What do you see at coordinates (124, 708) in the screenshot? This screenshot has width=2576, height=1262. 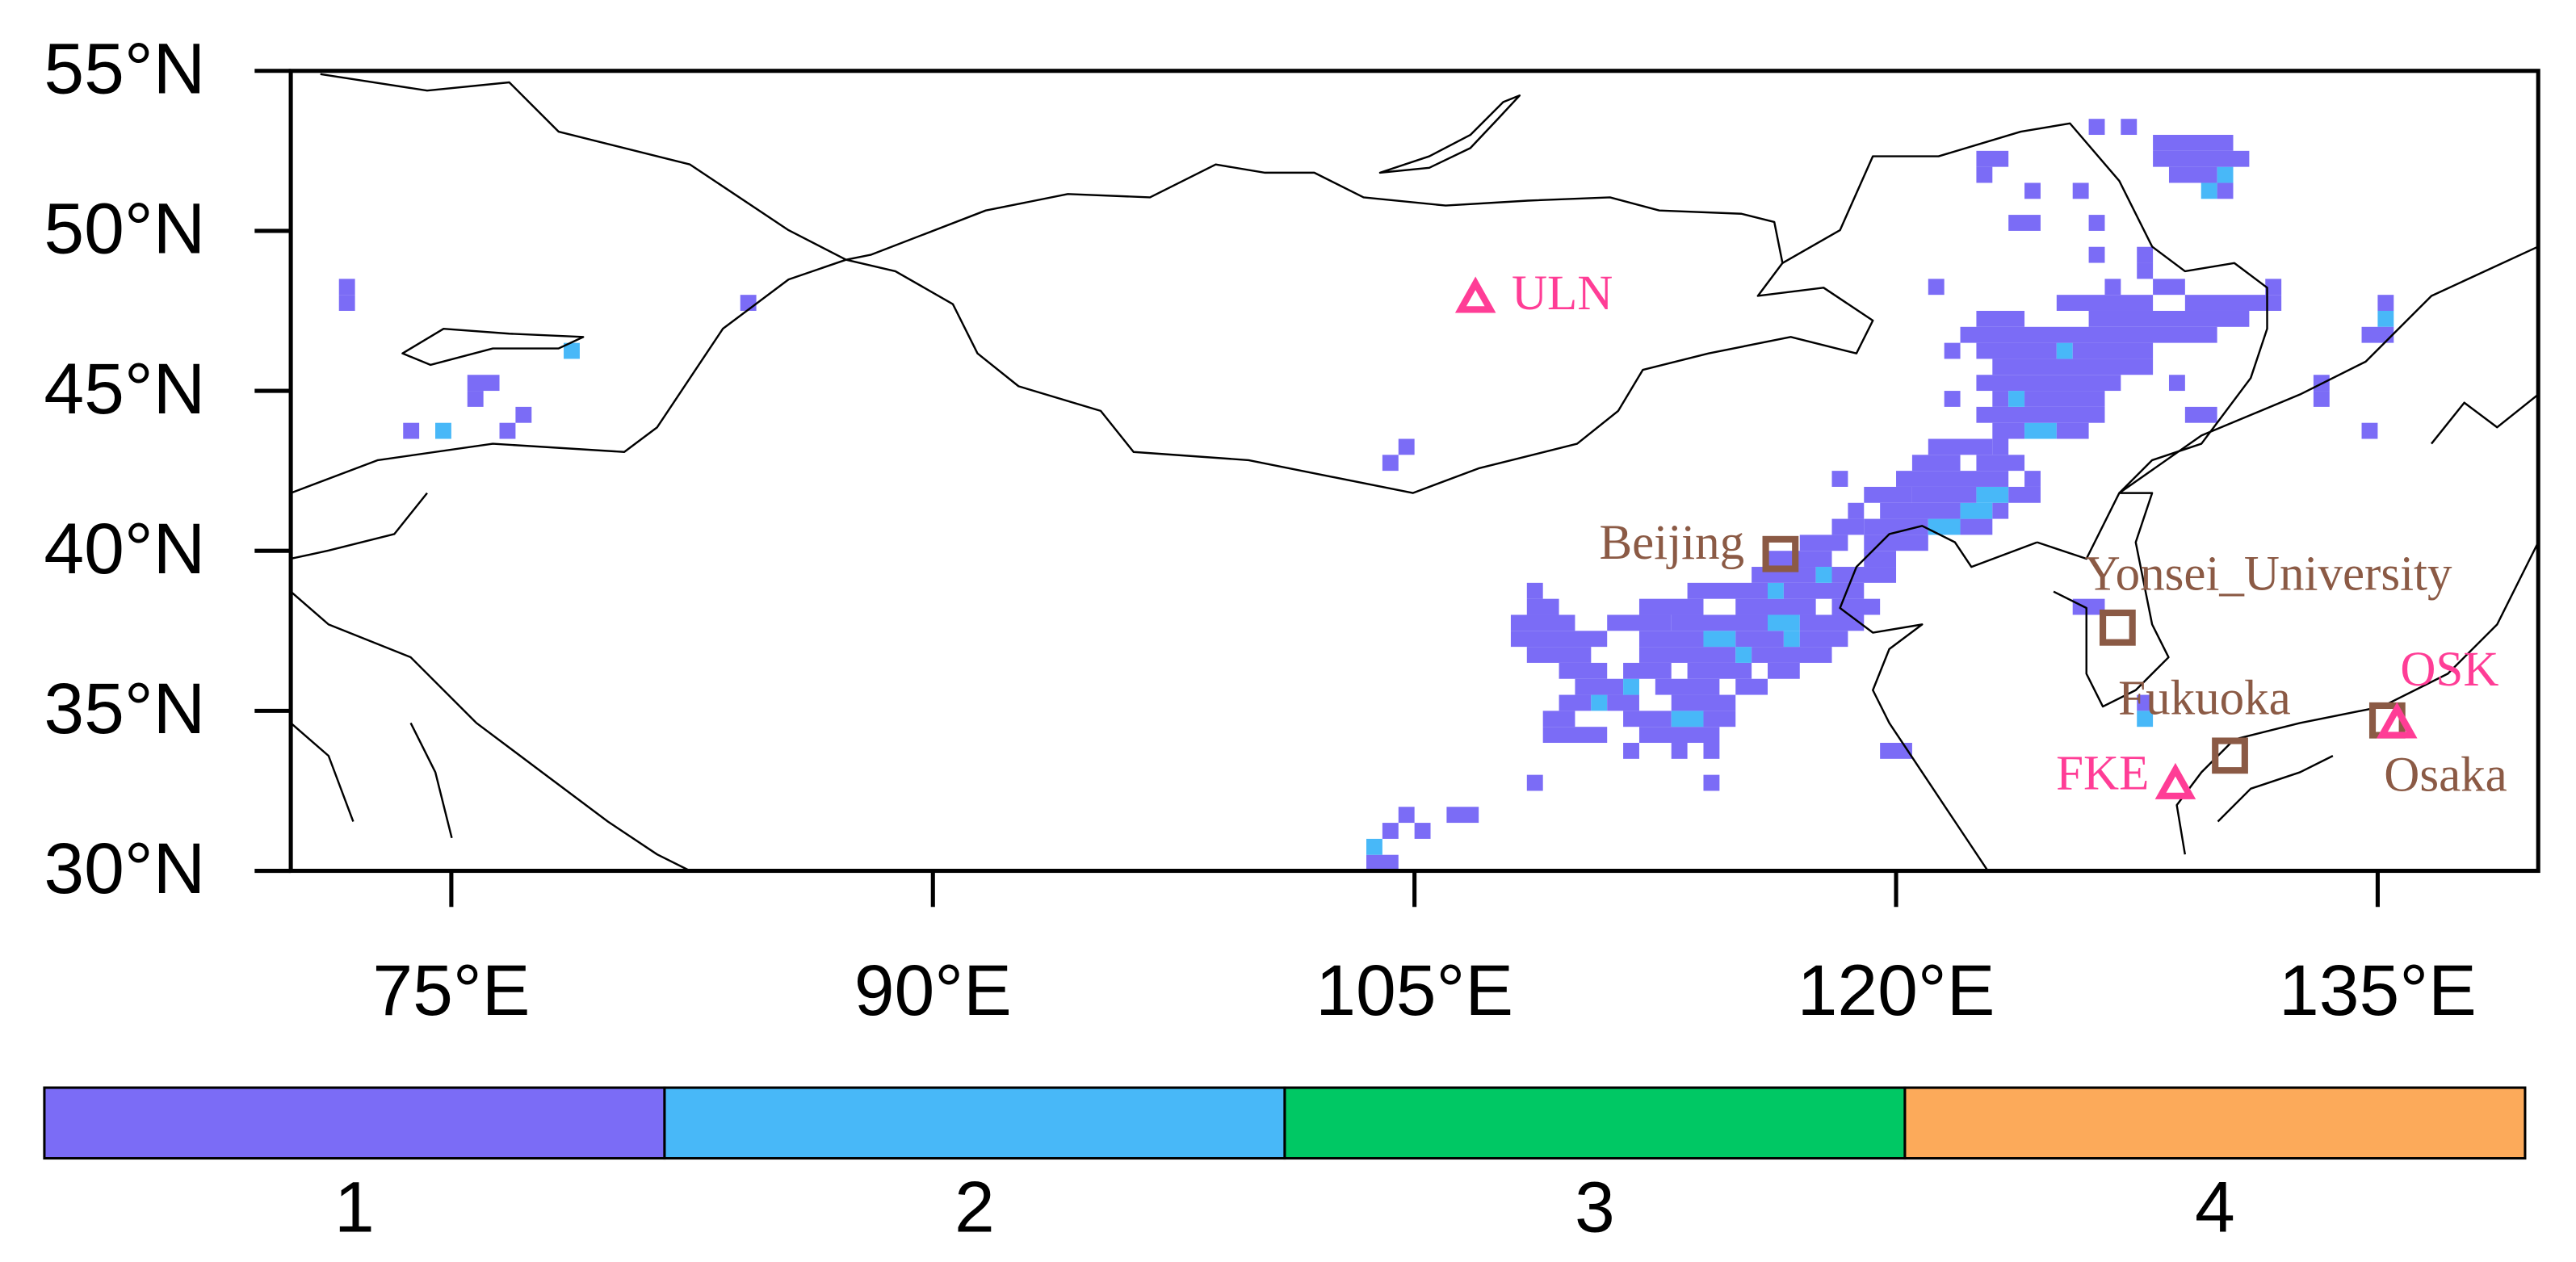 I see `lat-tick-label: 35°N` at bounding box center [124, 708].